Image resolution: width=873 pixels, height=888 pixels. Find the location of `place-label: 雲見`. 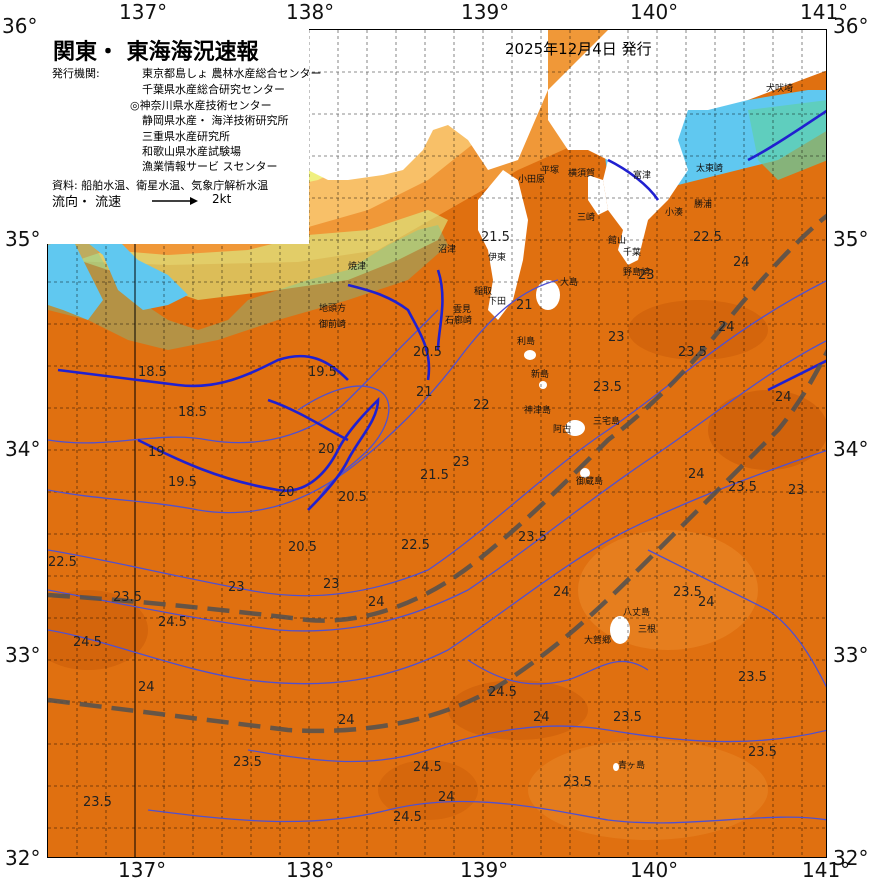

place-label: 雲見 is located at coordinates (462, 310).